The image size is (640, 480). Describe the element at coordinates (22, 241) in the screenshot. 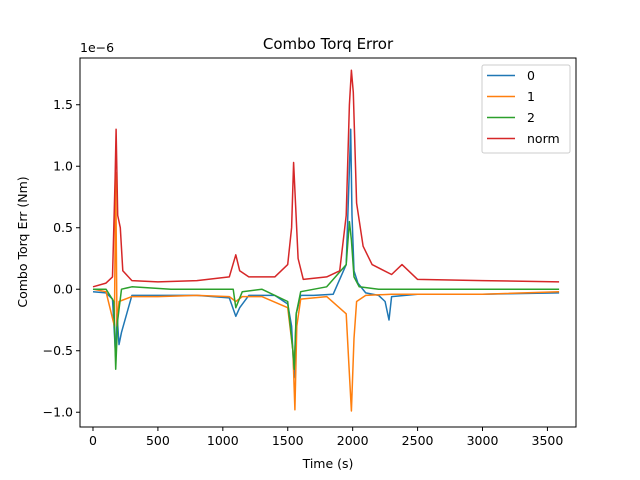

I see `y-axis-title: Combo Torq Err (Nm)` at that location.